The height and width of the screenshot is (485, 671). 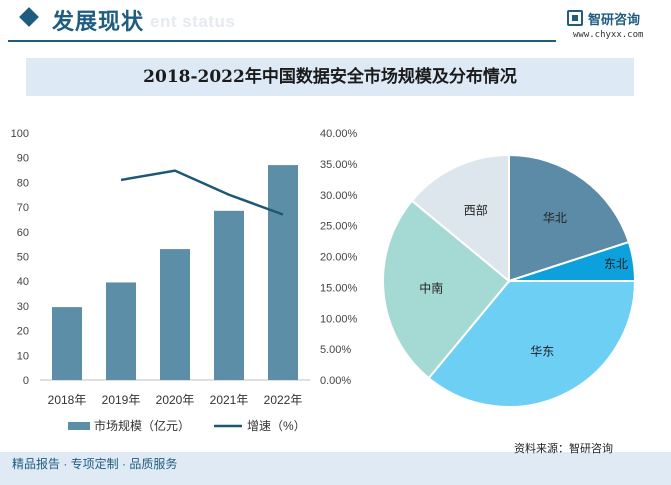 What do you see at coordinates (67, 400) in the screenshot?
I see `category-label: 2018年` at bounding box center [67, 400].